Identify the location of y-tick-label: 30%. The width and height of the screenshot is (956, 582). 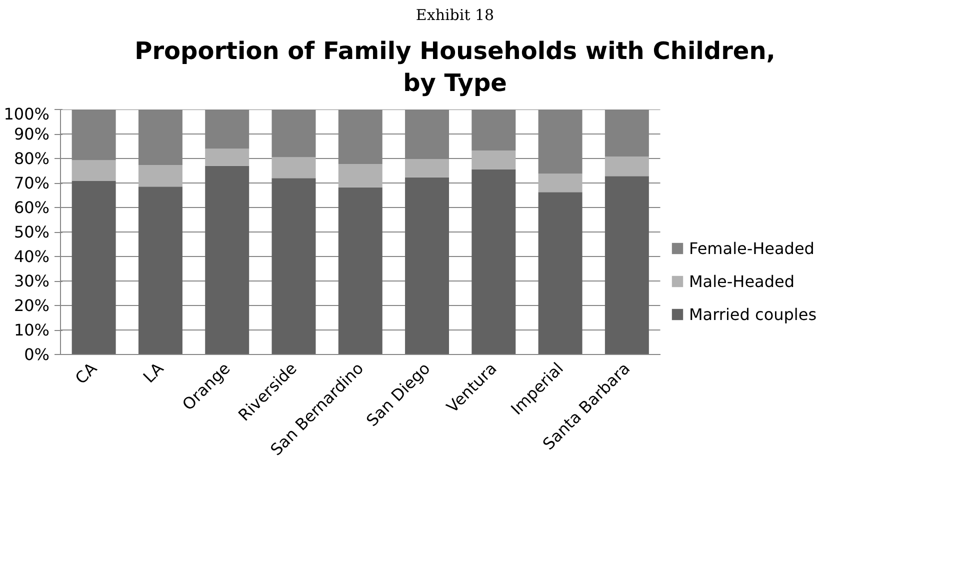
(32, 280).